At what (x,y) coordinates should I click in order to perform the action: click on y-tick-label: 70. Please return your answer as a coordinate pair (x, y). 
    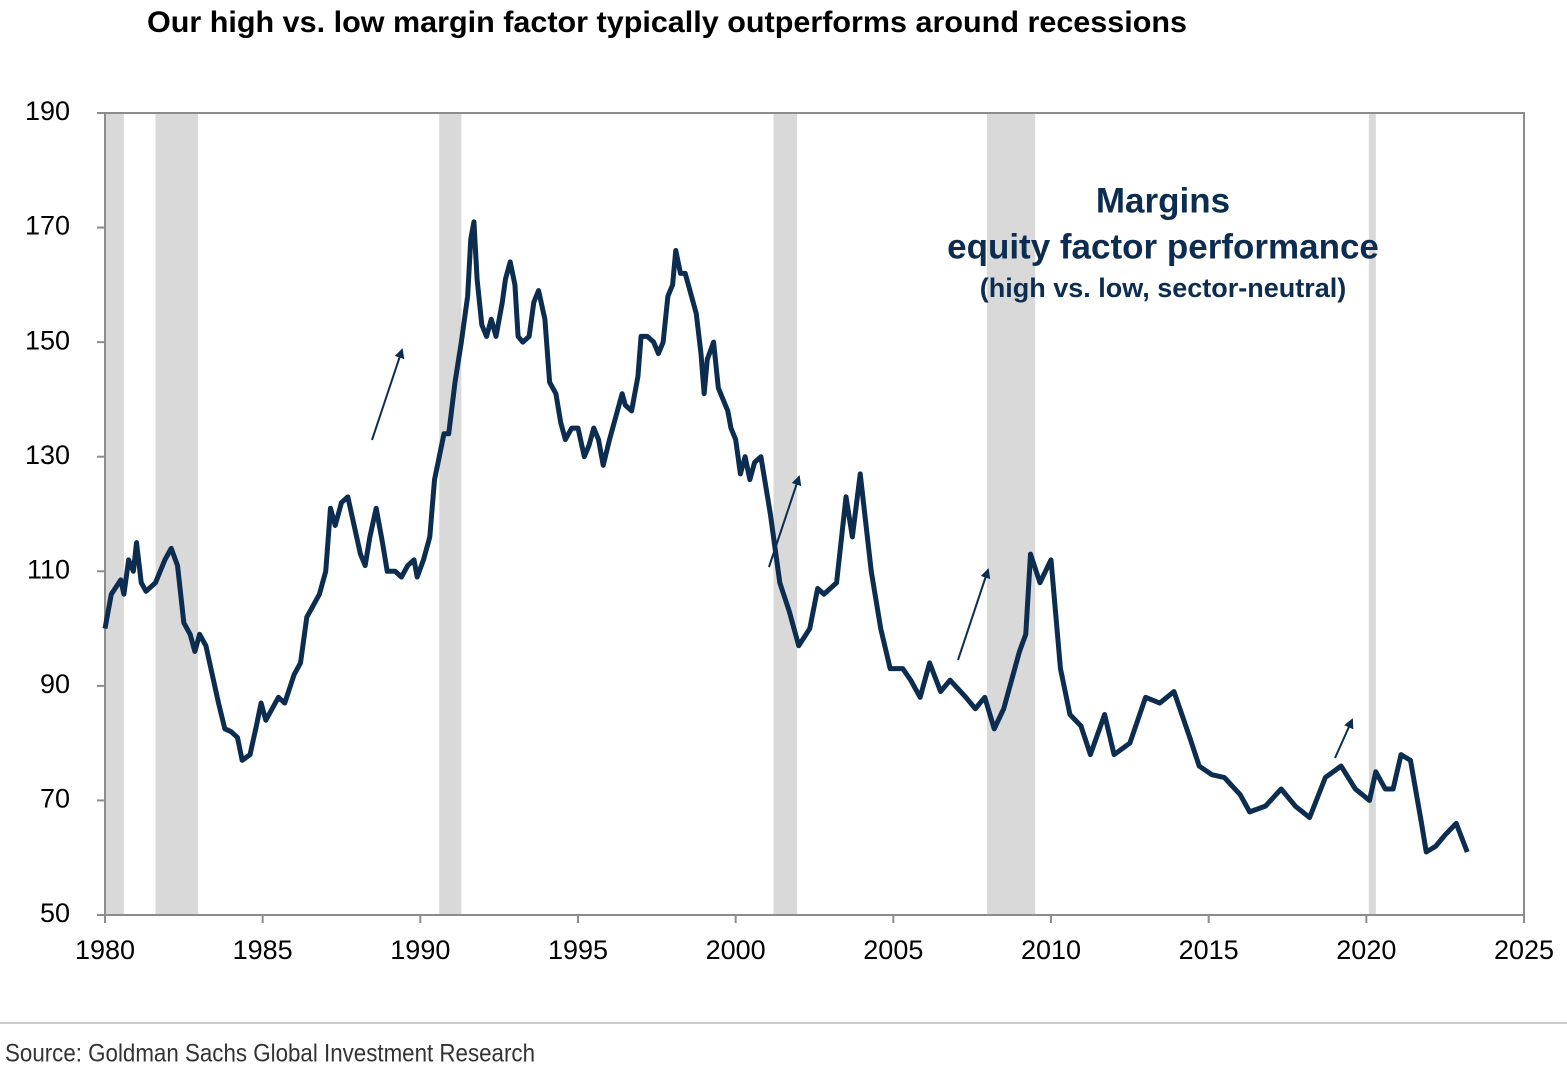
    Looking at the image, I should click on (55, 799).